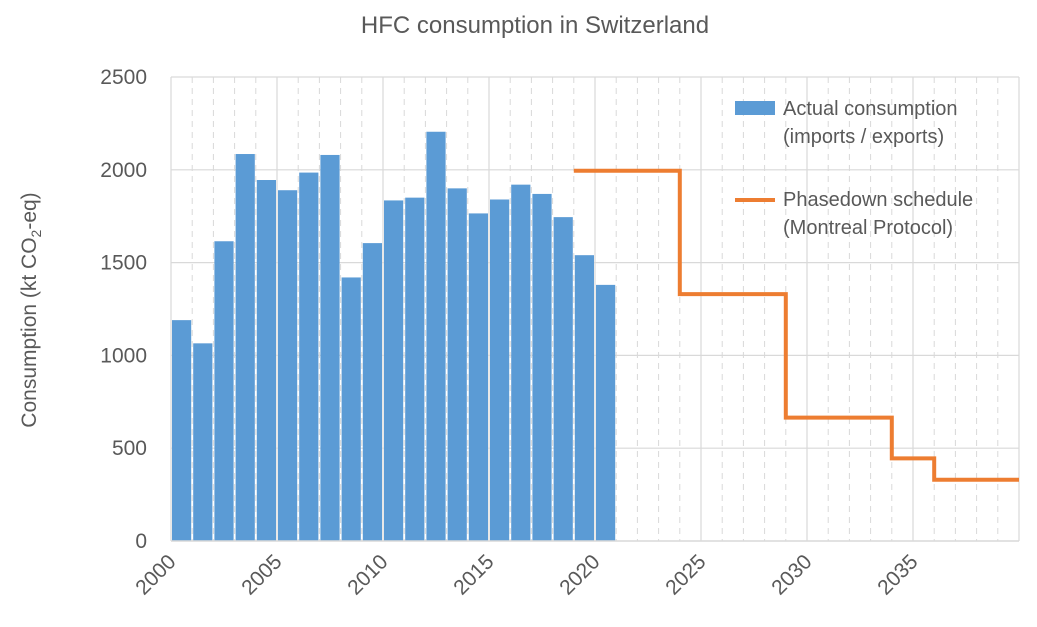 This screenshot has width=1037, height=627. What do you see at coordinates (526, 574) in the screenshot?
I see `x-tick-labels: 2000 2005 2010 2015 2020 2025 2030 2035` at bounding box center [526, 574].